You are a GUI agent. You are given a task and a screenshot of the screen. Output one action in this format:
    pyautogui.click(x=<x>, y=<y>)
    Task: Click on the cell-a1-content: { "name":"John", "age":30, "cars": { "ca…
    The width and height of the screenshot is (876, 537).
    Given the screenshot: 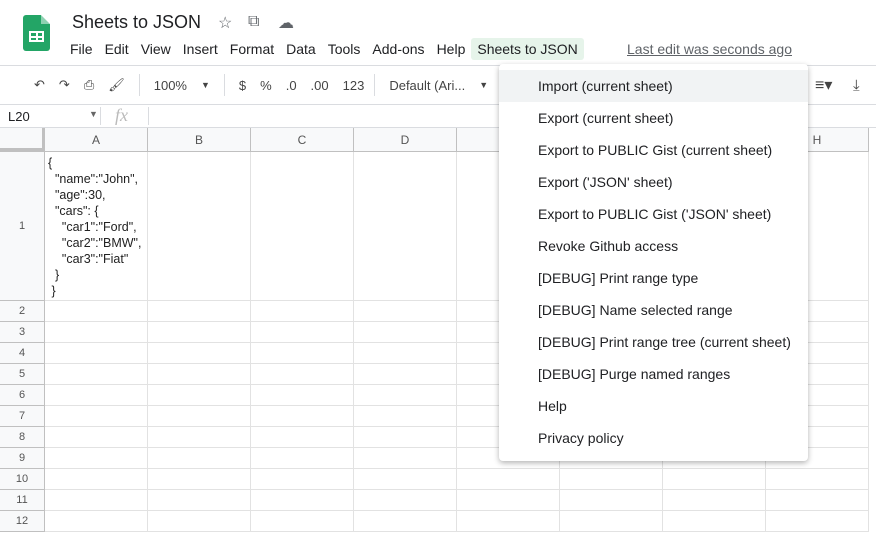 What is the action you would take?
    pyautogui.click(x=95, y=227)
    